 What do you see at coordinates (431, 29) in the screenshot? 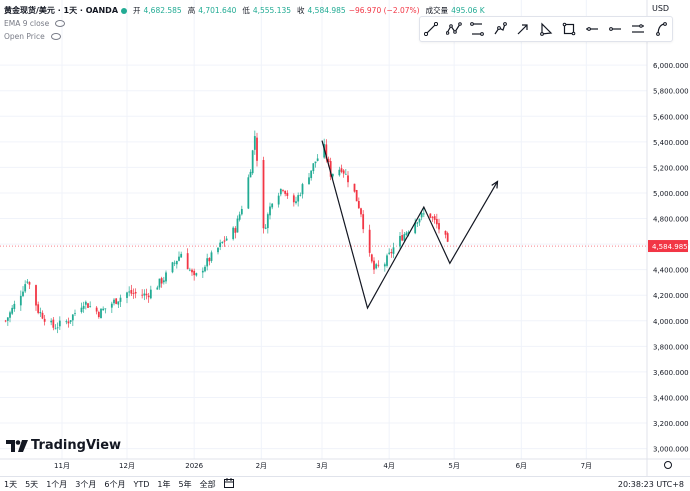
I see `trend-line-icon` at bounding box center [431, 29].